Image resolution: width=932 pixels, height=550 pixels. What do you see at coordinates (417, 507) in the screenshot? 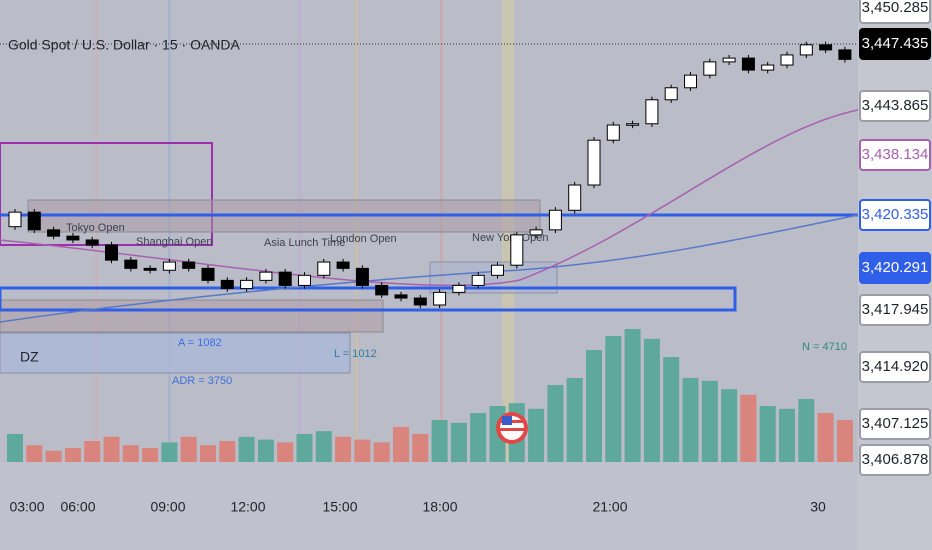
I see `time-labels: 03:00 06:00 09:00 12:00 15:00 18:00 21:00 30` at bounding box center [417, 507].